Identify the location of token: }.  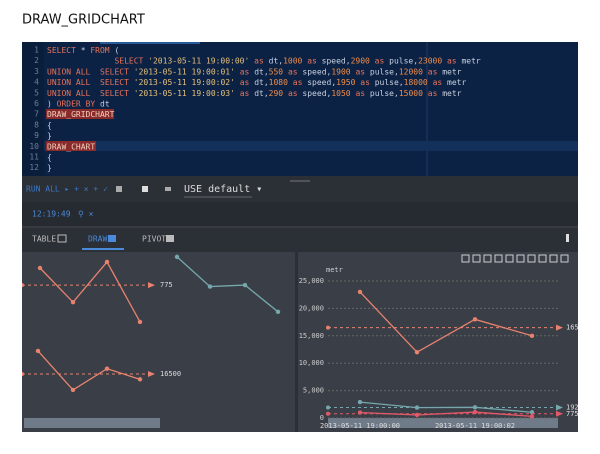
(49, 135).